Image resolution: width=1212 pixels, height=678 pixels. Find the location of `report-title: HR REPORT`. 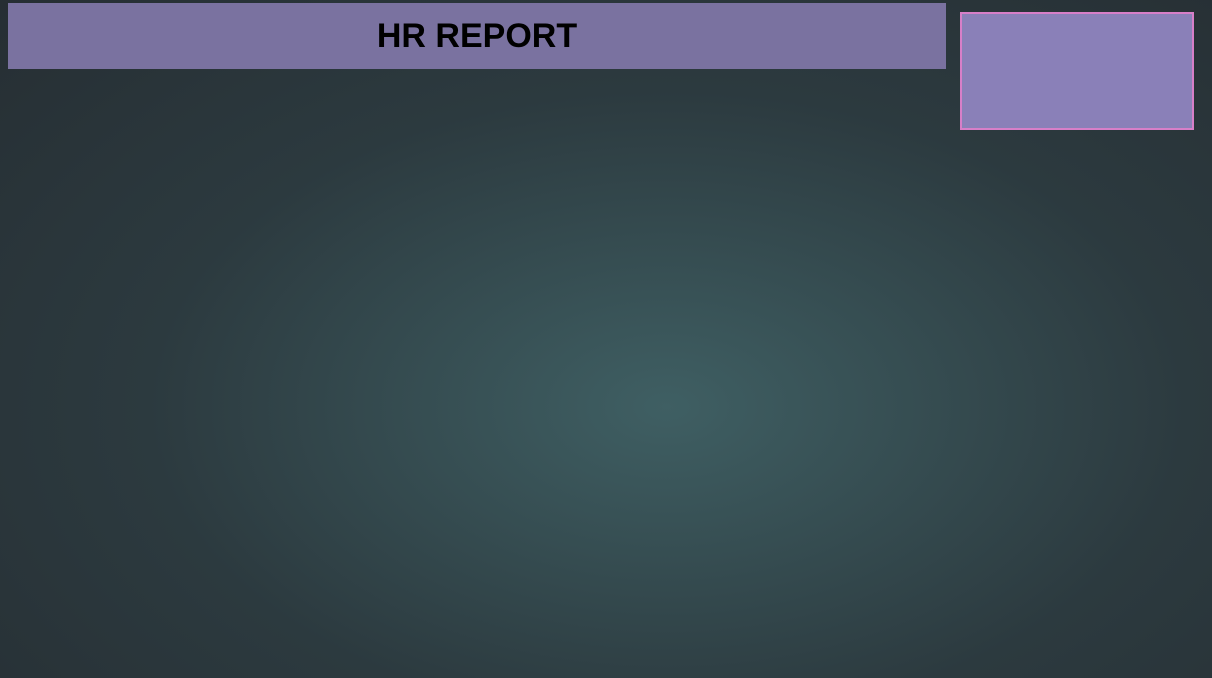

report-title: HR REPORT is located at coordinates (477, 36).